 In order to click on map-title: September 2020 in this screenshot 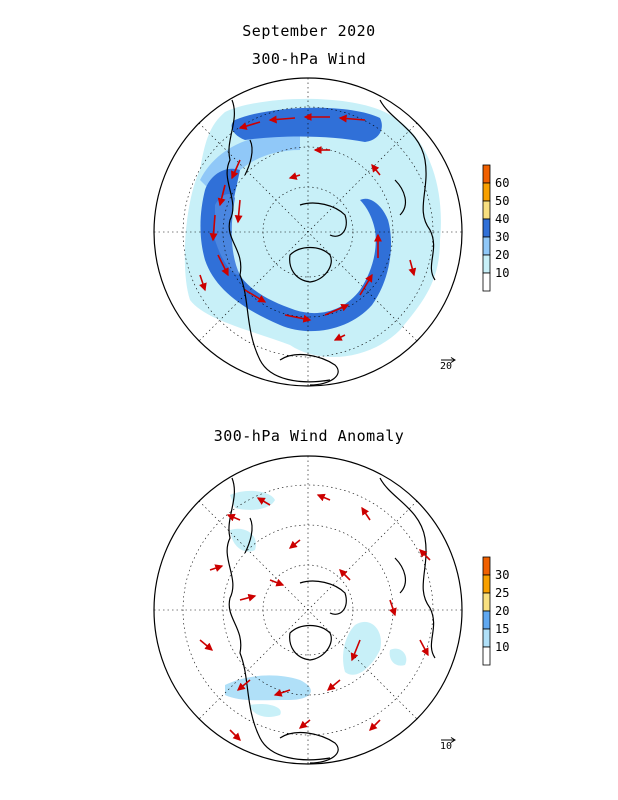, I will do `click(309, 31)`.